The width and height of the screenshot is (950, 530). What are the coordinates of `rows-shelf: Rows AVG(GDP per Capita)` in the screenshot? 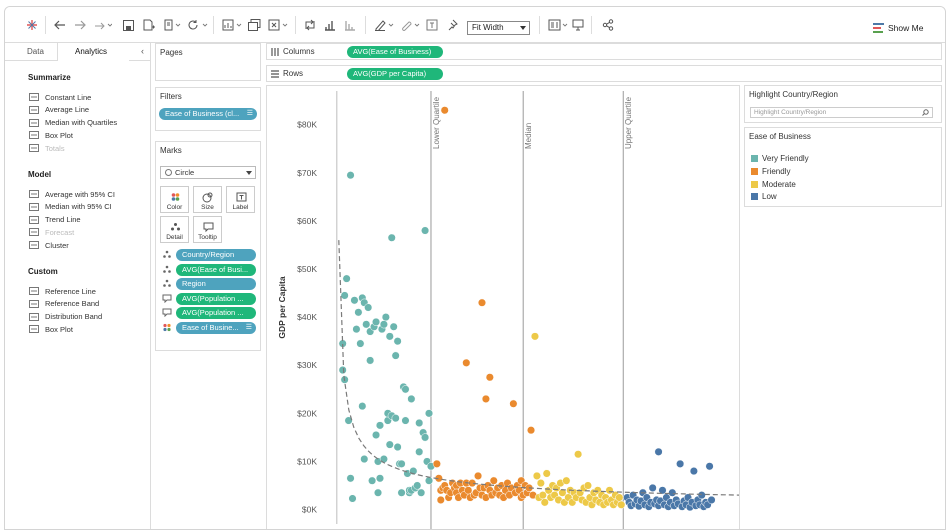 It's located at (604, 73).